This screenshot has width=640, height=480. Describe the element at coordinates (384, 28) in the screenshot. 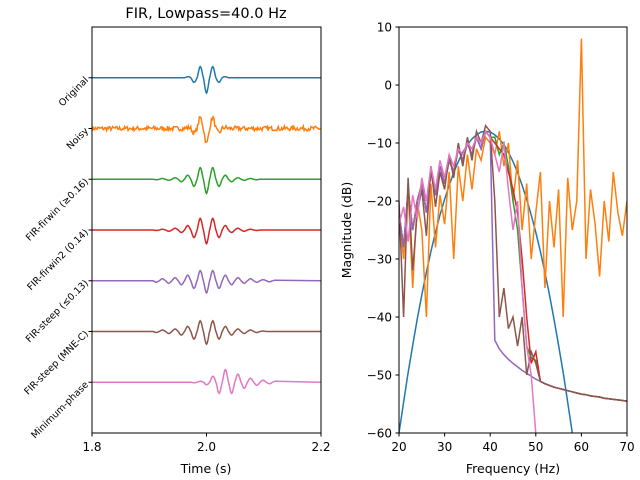

I see `ytick-label: 10` at that location.